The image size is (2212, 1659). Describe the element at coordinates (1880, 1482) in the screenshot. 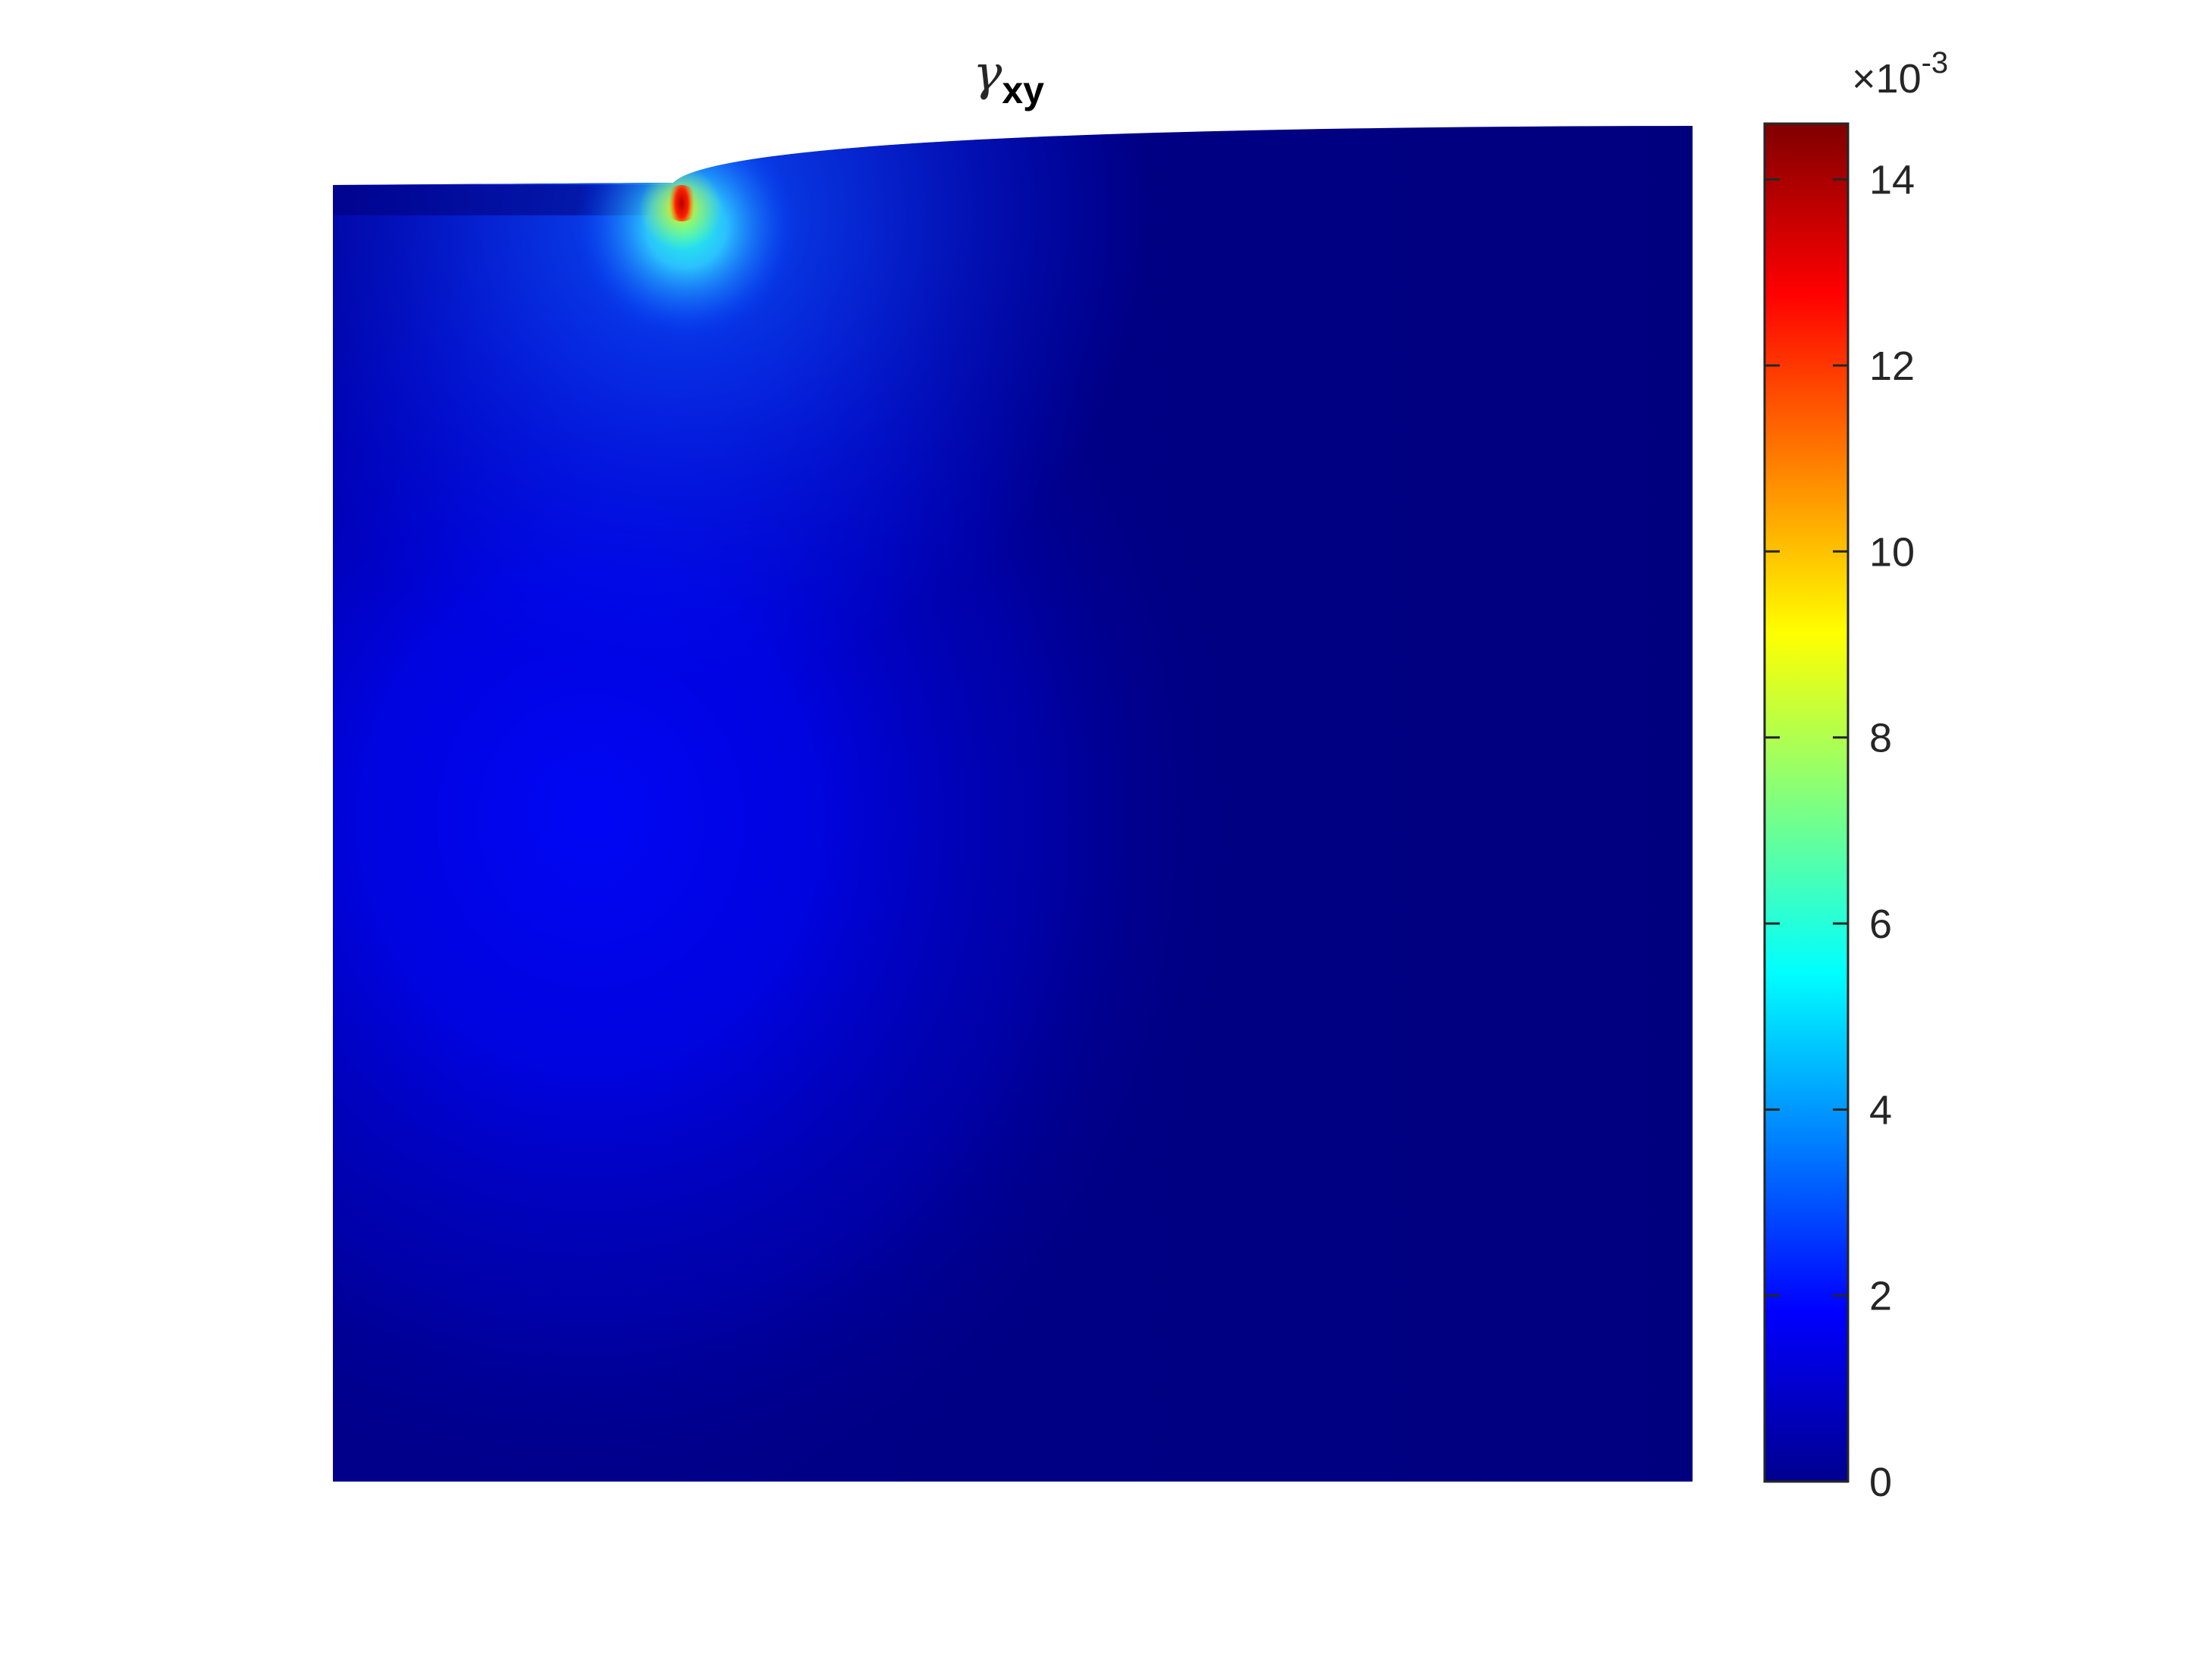

I see `colorbar-tick-label: 0` at that location.